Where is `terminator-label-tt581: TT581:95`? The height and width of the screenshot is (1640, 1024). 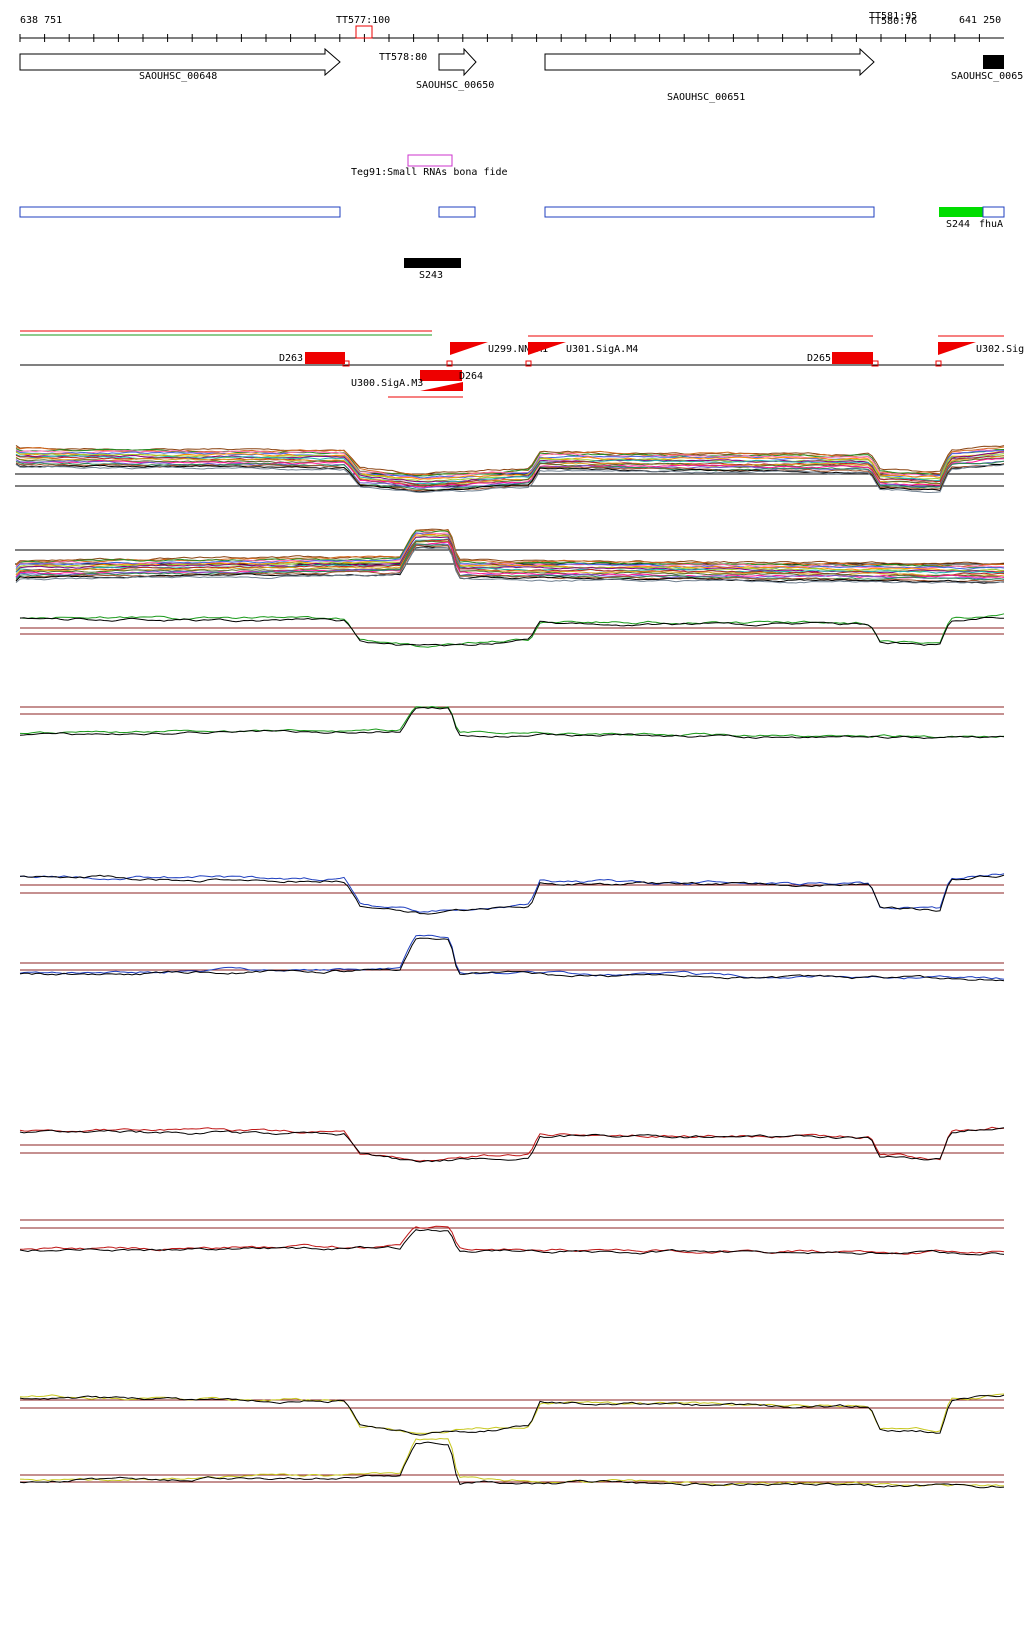
terminator-label-tt581: TT581:95 is located at coordinates (893, 16).